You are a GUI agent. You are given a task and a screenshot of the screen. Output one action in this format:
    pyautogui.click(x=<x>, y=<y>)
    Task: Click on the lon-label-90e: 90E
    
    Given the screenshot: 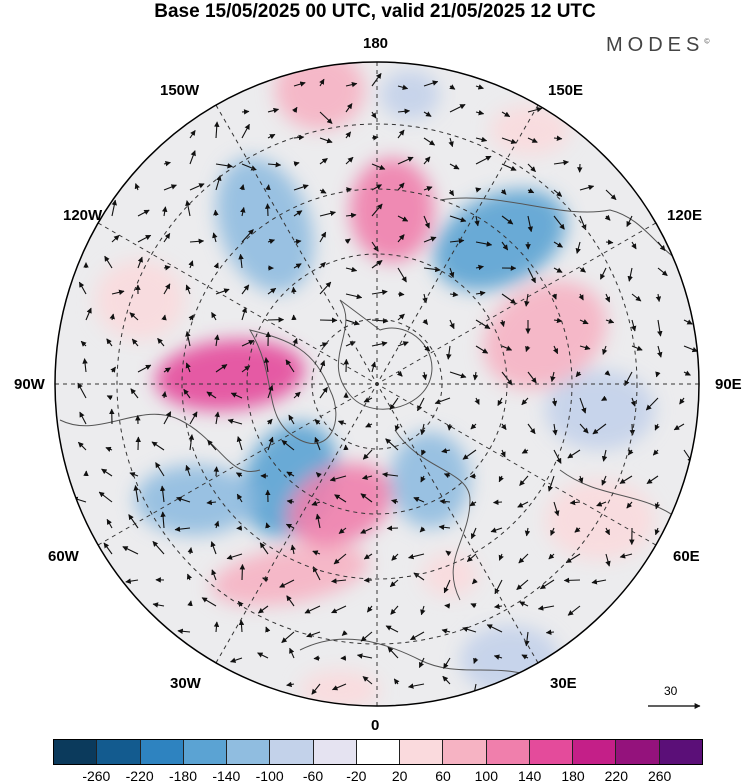 What is the action you would take?
    pyautogui.click(x=728, y=385)
    